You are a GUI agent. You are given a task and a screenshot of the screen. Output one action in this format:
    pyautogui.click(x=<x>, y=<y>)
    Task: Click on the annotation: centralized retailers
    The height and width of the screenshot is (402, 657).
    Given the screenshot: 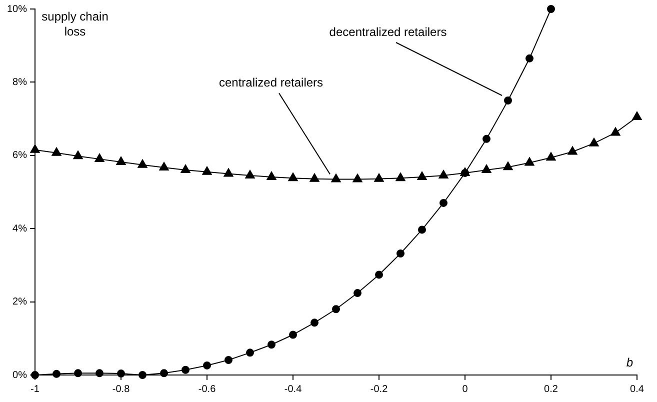 What is the action you would take?
    pyautogui.click(x=271, y=83)
    